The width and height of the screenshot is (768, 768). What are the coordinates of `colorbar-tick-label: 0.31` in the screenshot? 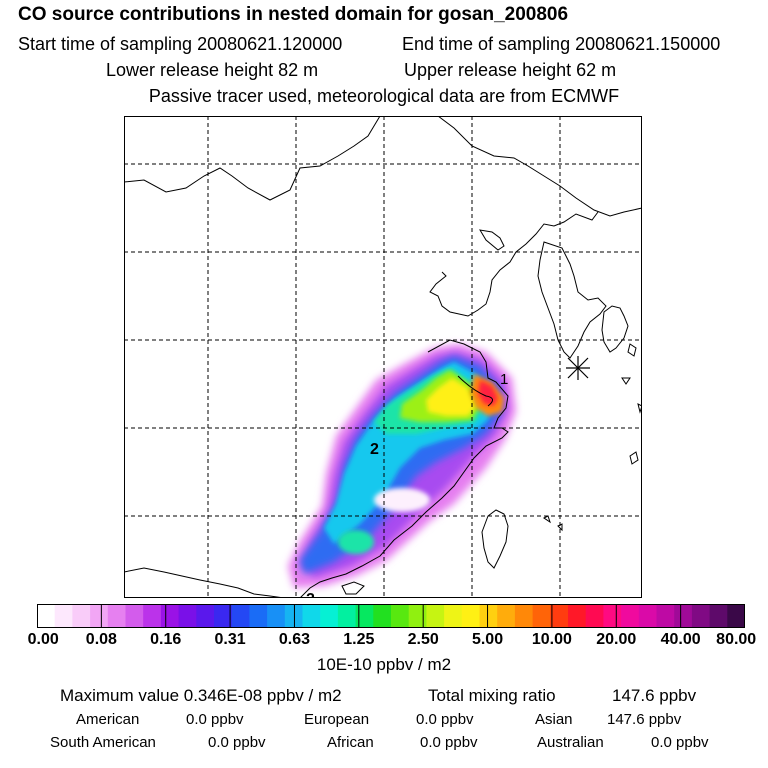 It's located at (230, 639).